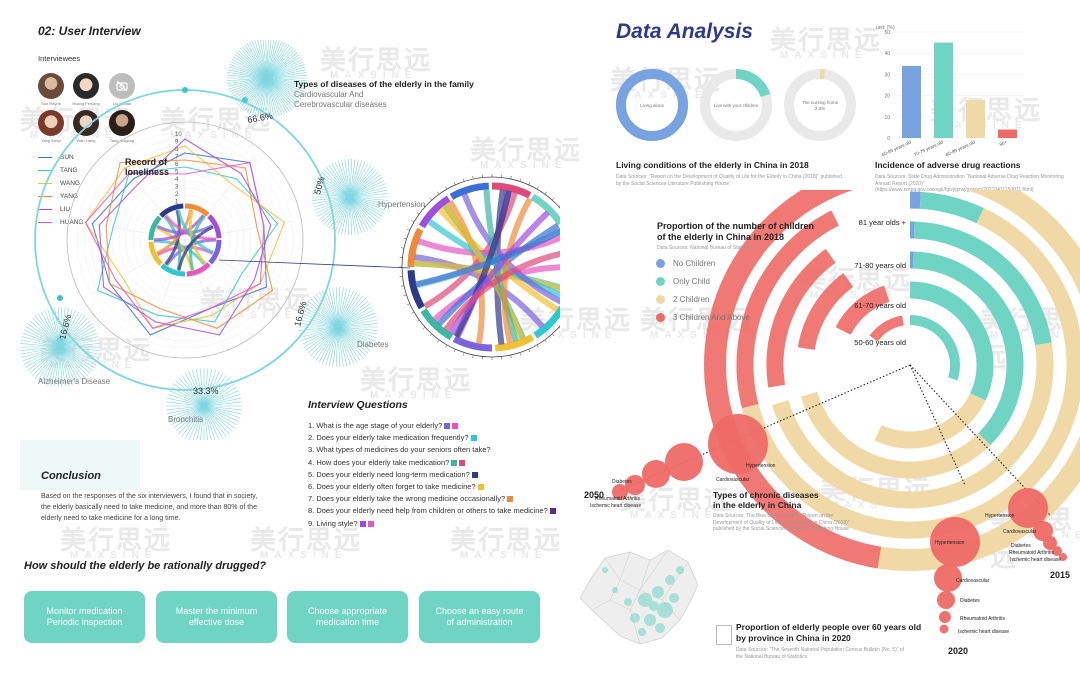 This screenshot has width=1080, height=674. I want to click on y-tick-label: 40, so click(887, 54).